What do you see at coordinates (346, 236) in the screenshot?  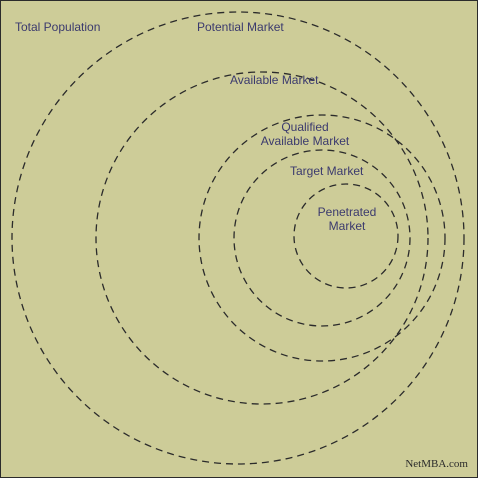 I see `ring-penetrated-market` at bounding box center [346, 236].